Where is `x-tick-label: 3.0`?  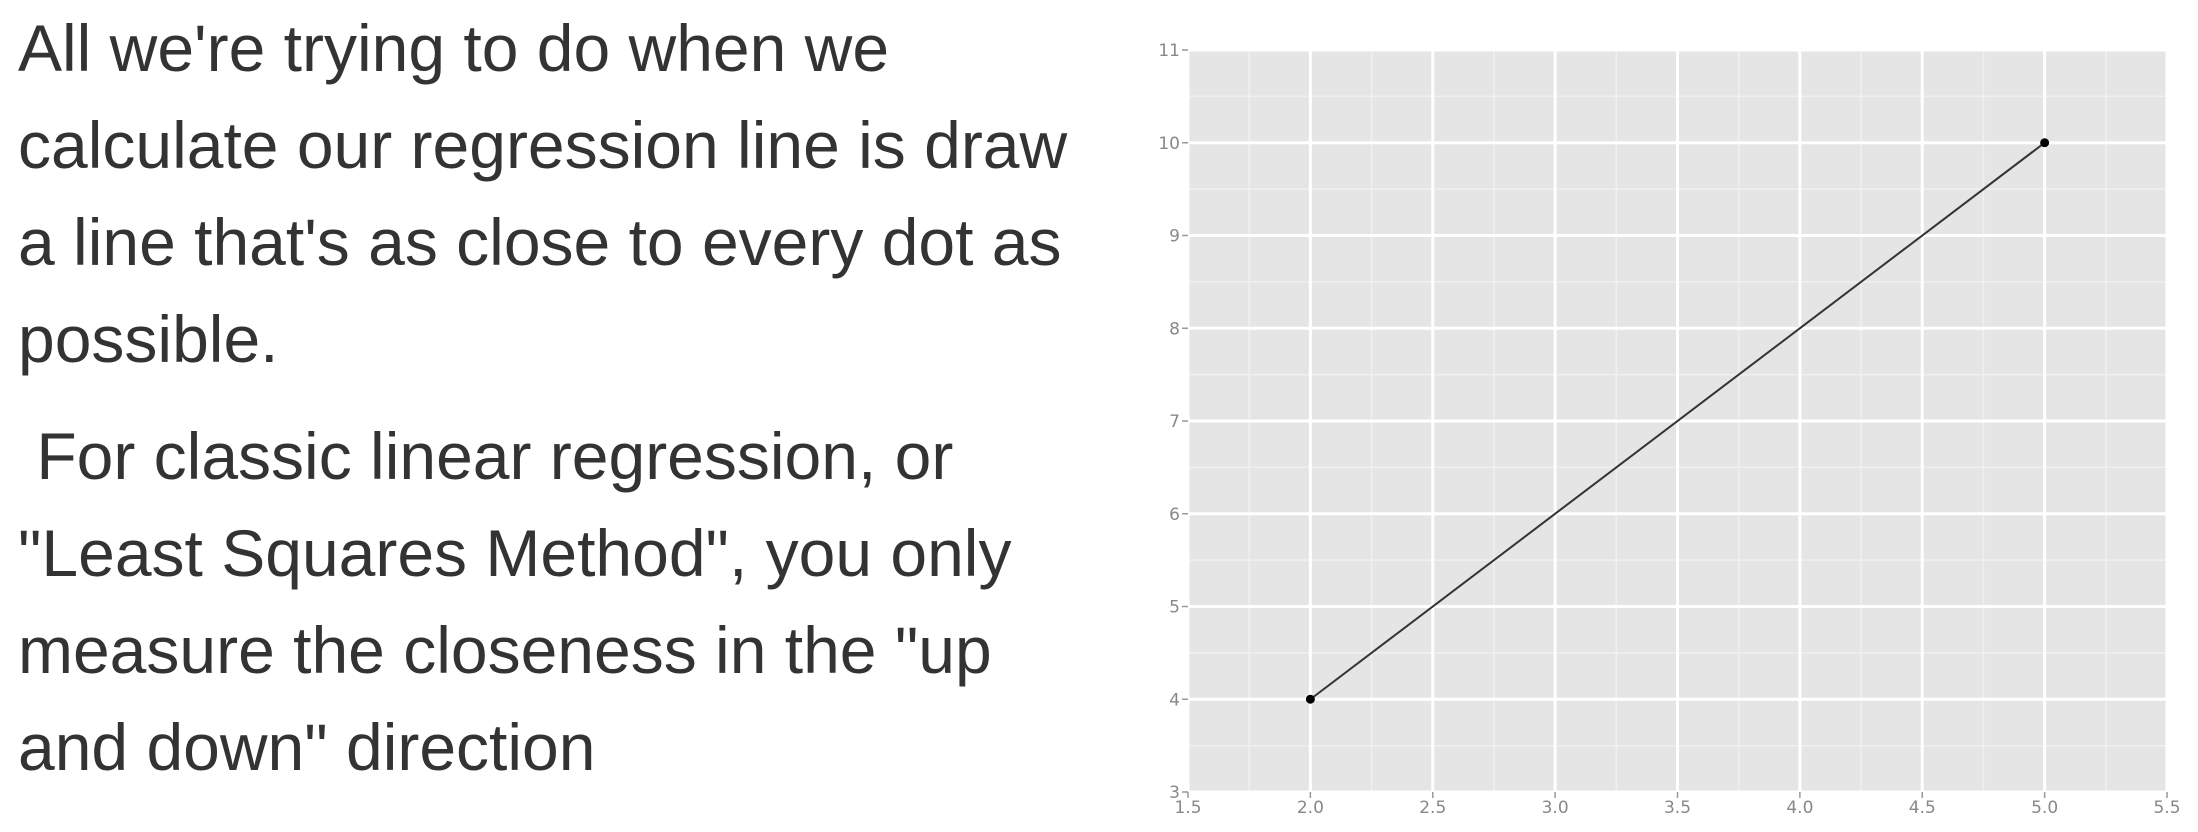 x-tick-label: 3.0 is located at coordinates (1555, 808).